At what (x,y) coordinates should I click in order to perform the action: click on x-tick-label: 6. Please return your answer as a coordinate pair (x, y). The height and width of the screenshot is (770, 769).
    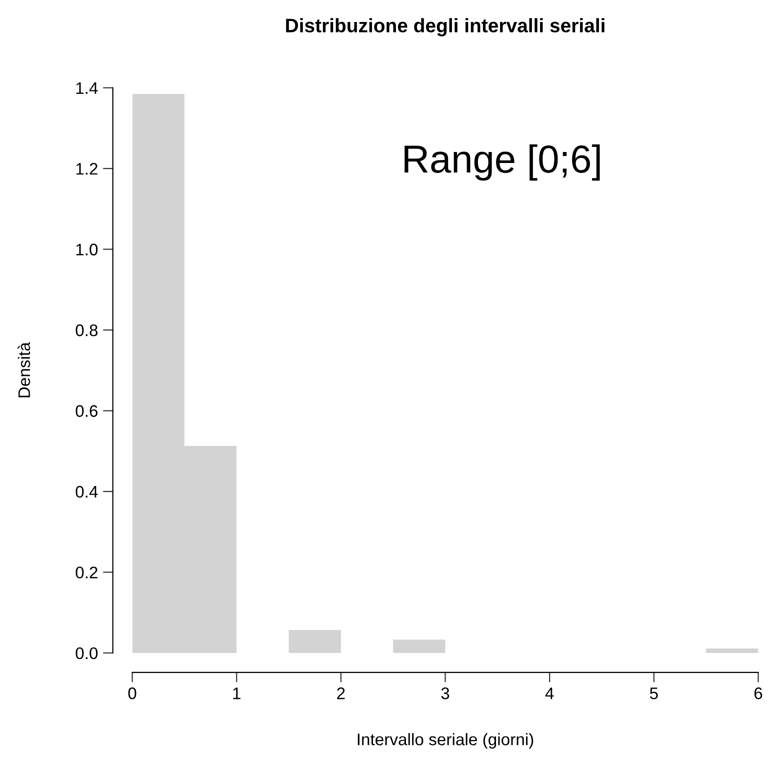
    Looking at the image, I should click on (758, 693).